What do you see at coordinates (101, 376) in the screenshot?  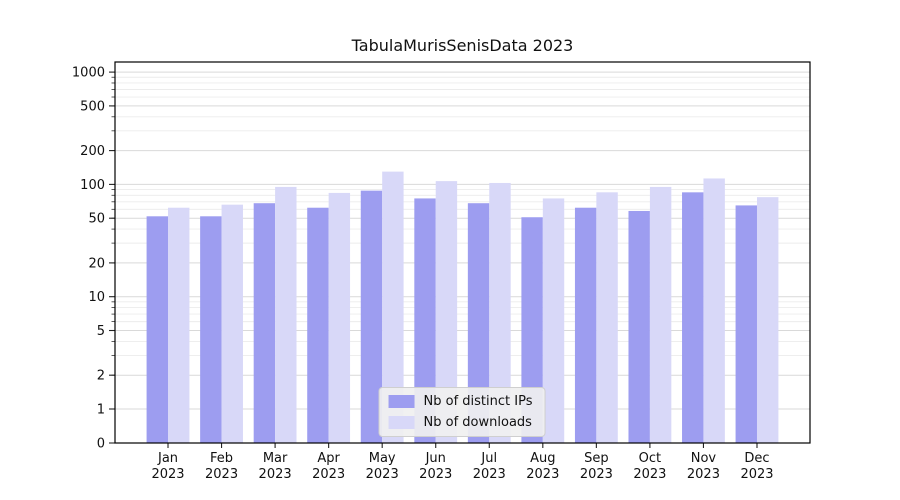 I see `y-tick-label: 2` at bounding box center [101, 376].